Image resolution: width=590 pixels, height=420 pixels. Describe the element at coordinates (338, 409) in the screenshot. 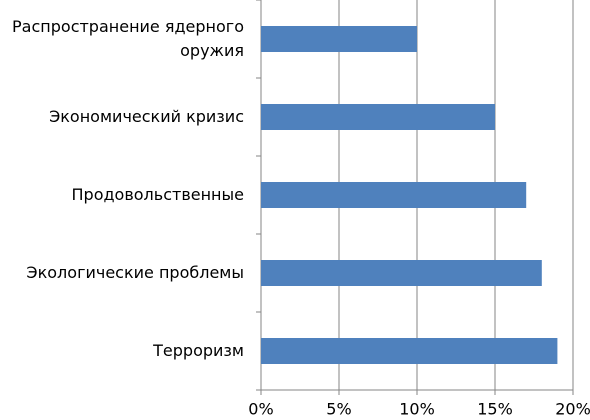

I see `x-tick-label: 5%` at that location.